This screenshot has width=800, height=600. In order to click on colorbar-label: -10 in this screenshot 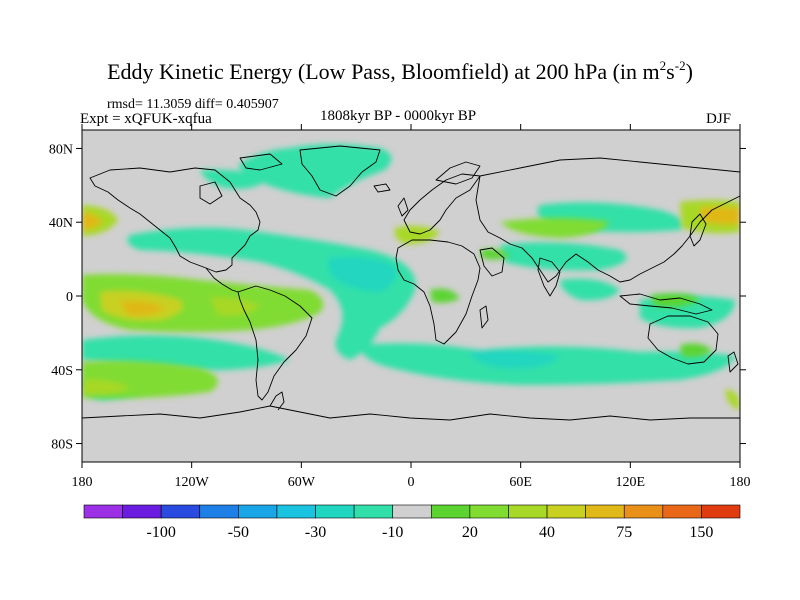, I will do `click(392, 532)`.